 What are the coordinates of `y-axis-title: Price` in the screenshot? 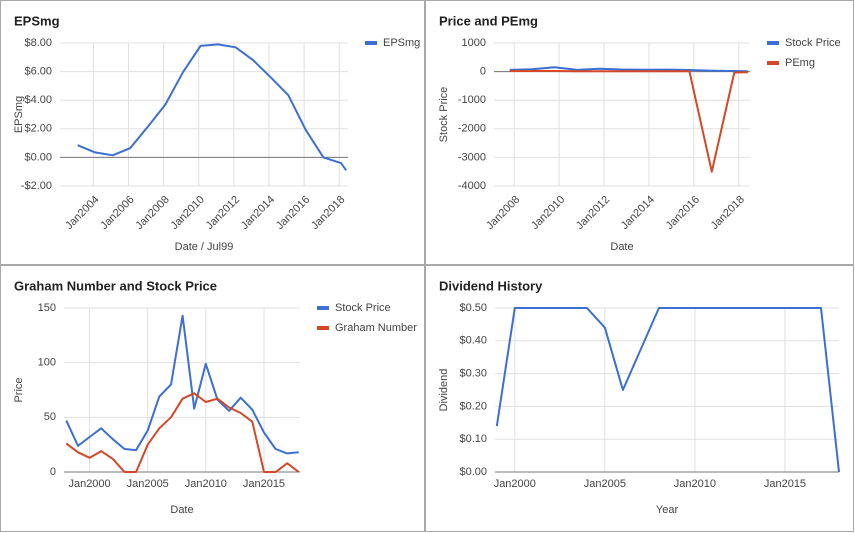 It's located at (19, 389).